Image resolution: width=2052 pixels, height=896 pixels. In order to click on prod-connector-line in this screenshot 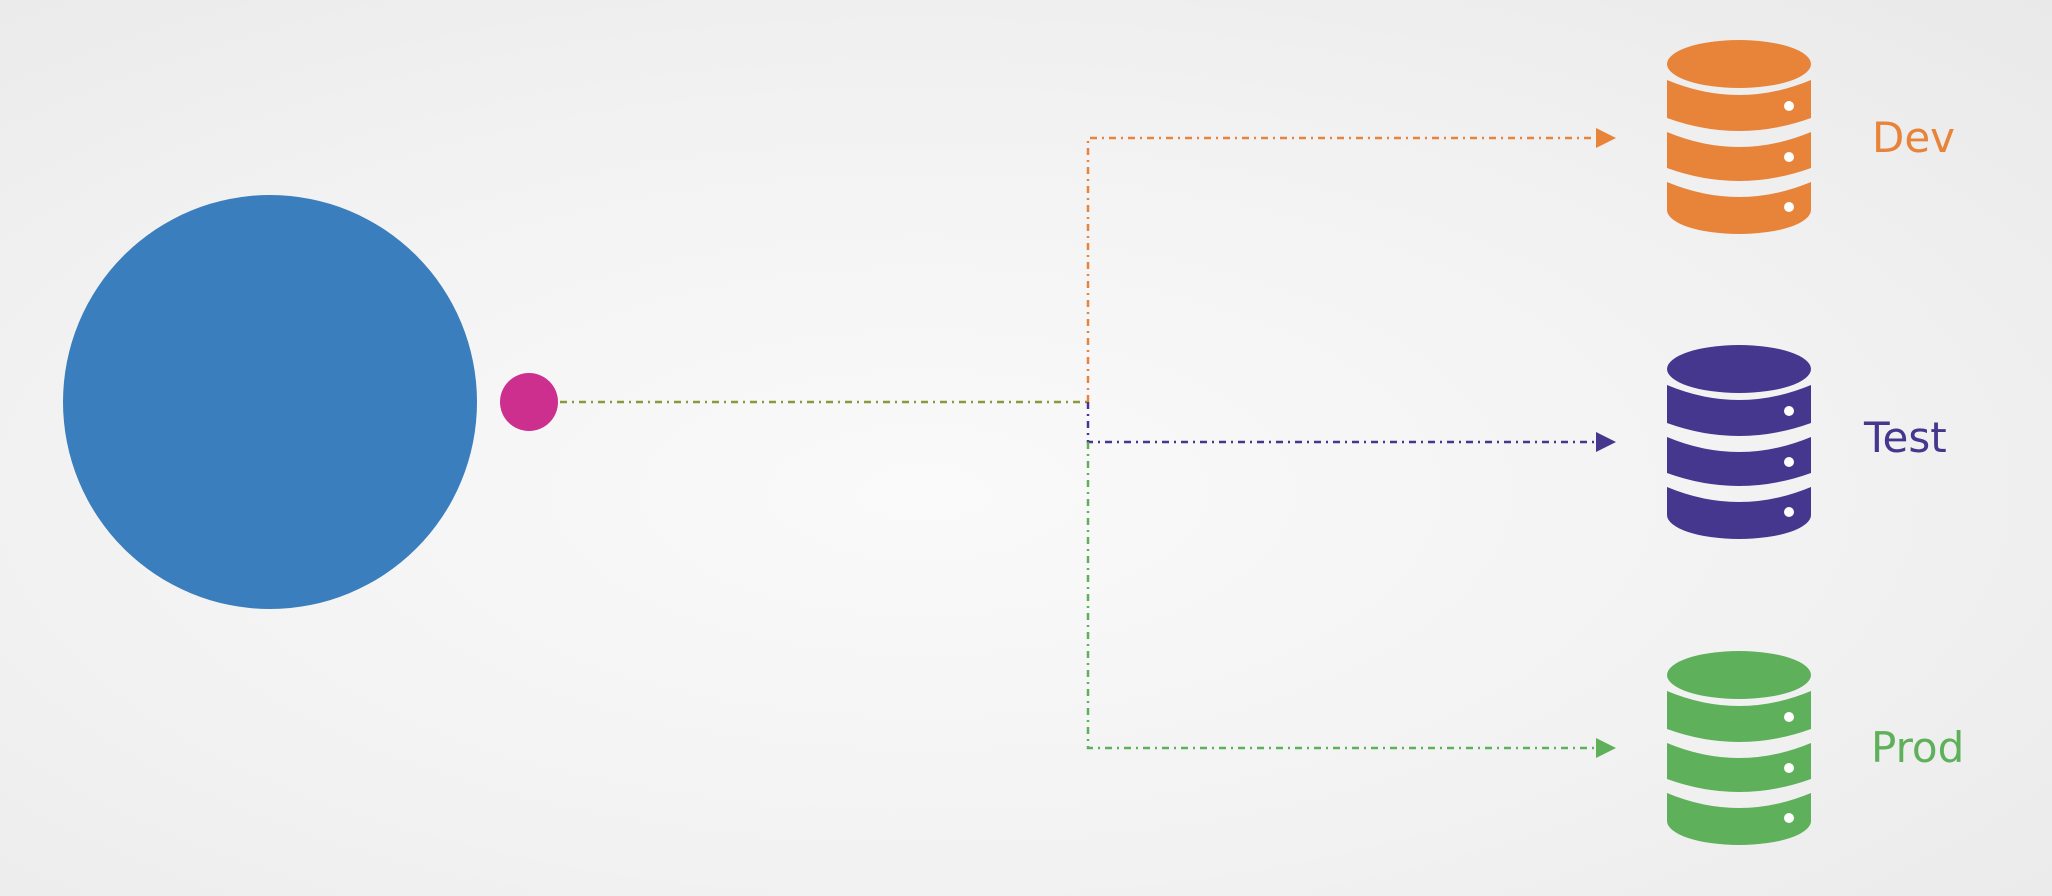, I will do `click(1351, 600)`.